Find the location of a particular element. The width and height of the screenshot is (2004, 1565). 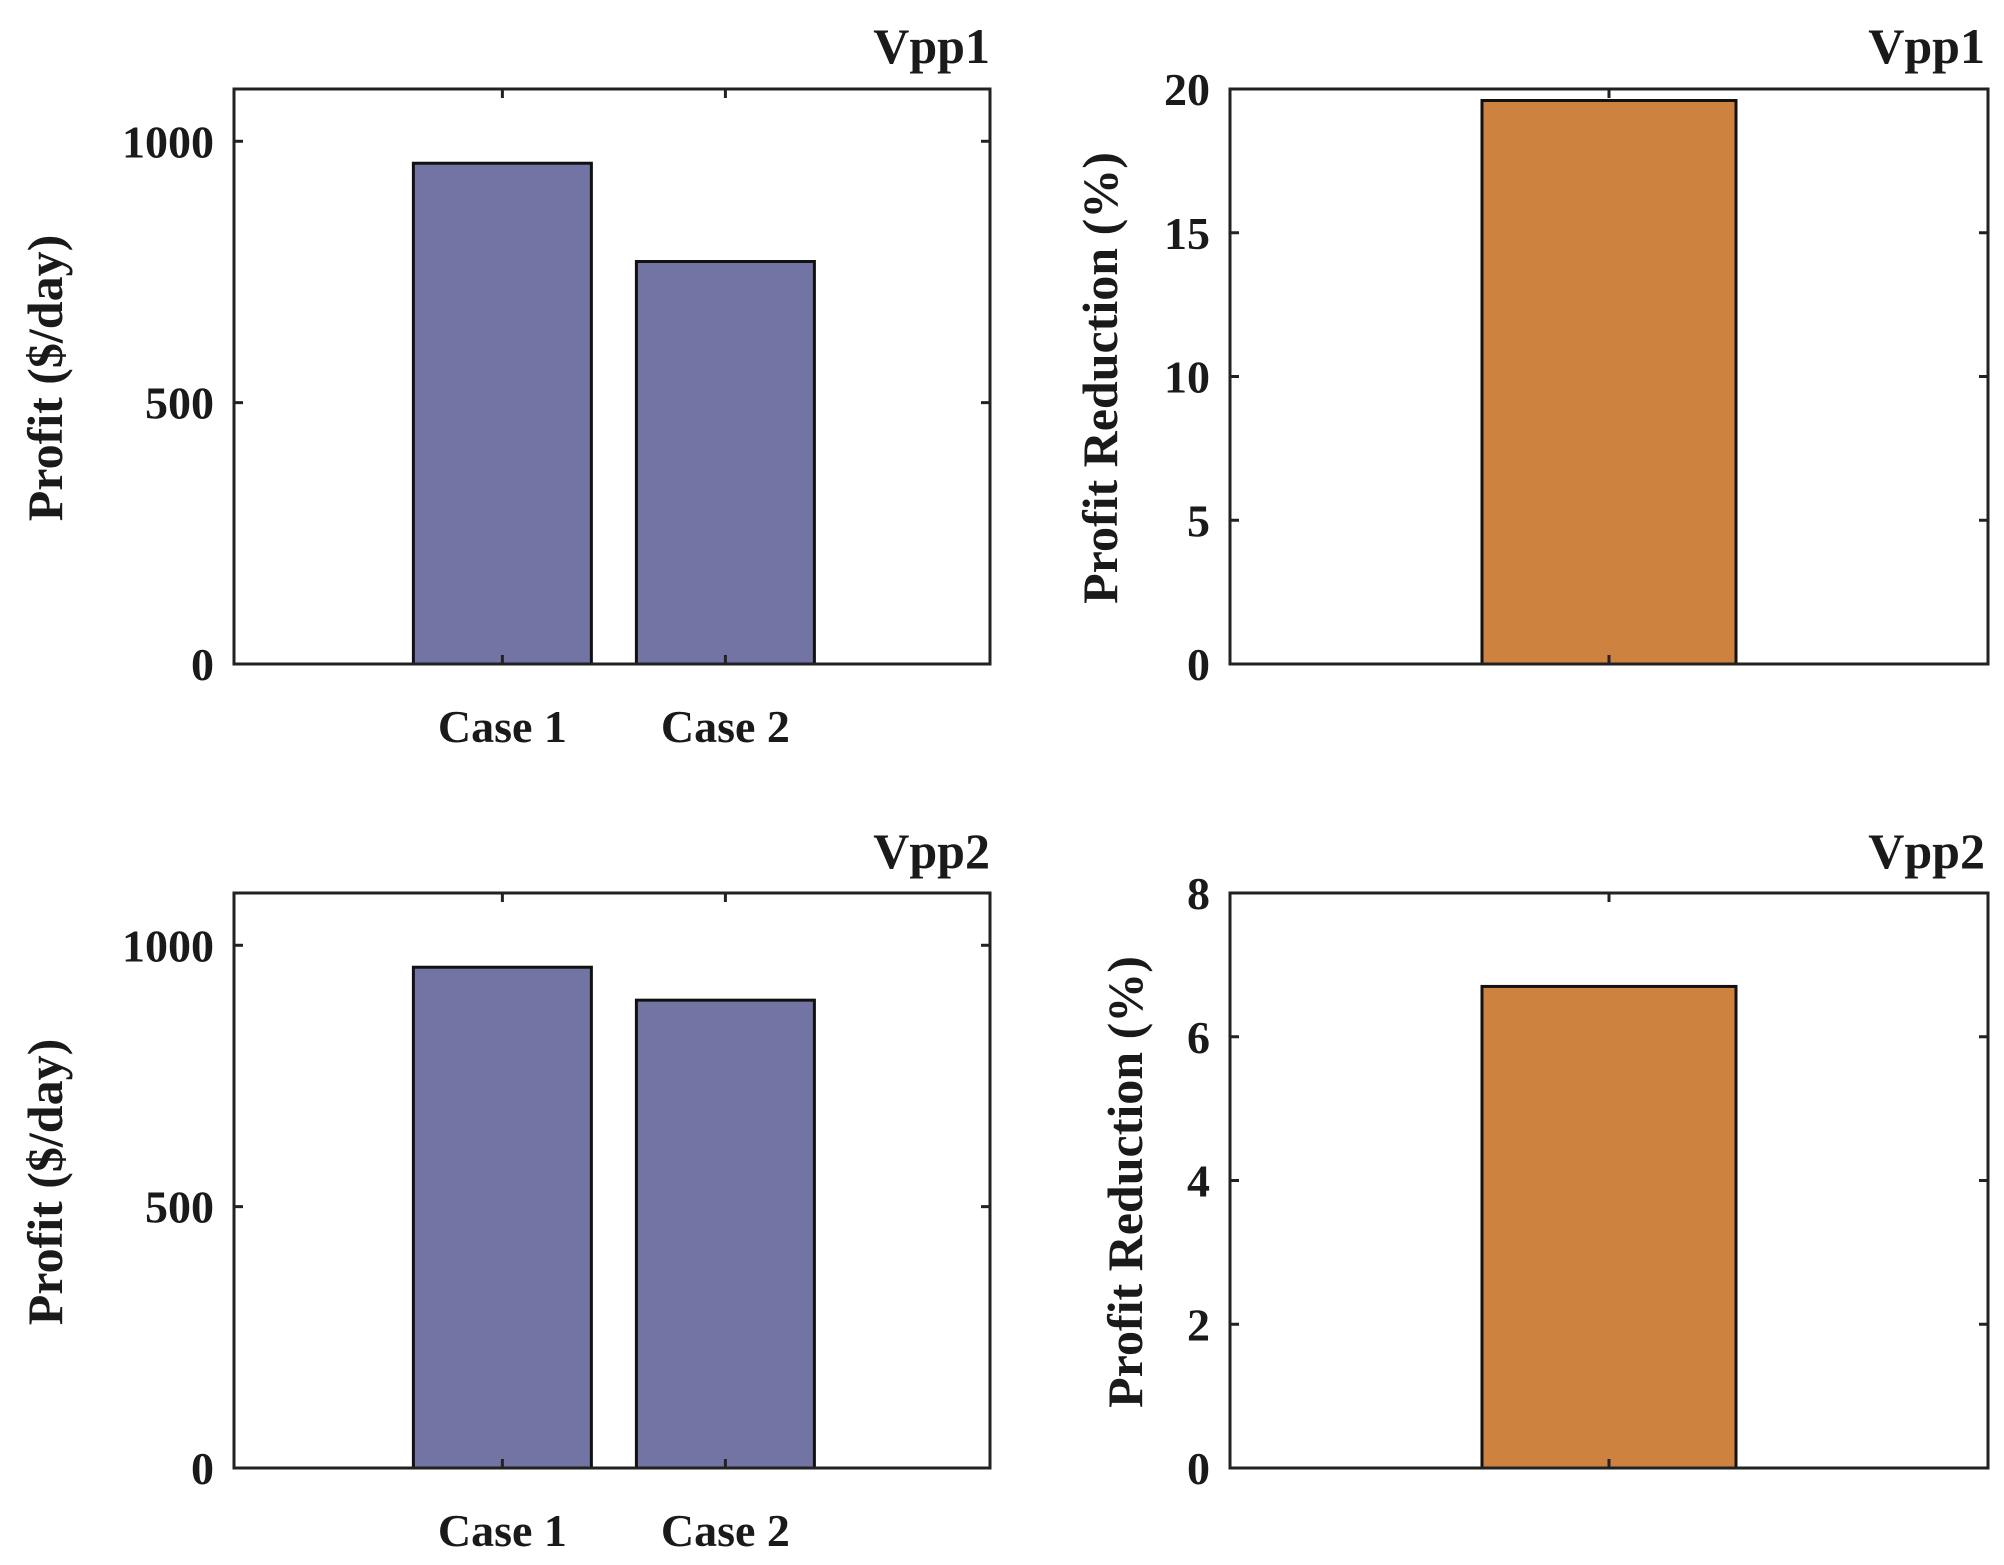

y-tick-label: 4 is located at coordinates (1198, 1181).